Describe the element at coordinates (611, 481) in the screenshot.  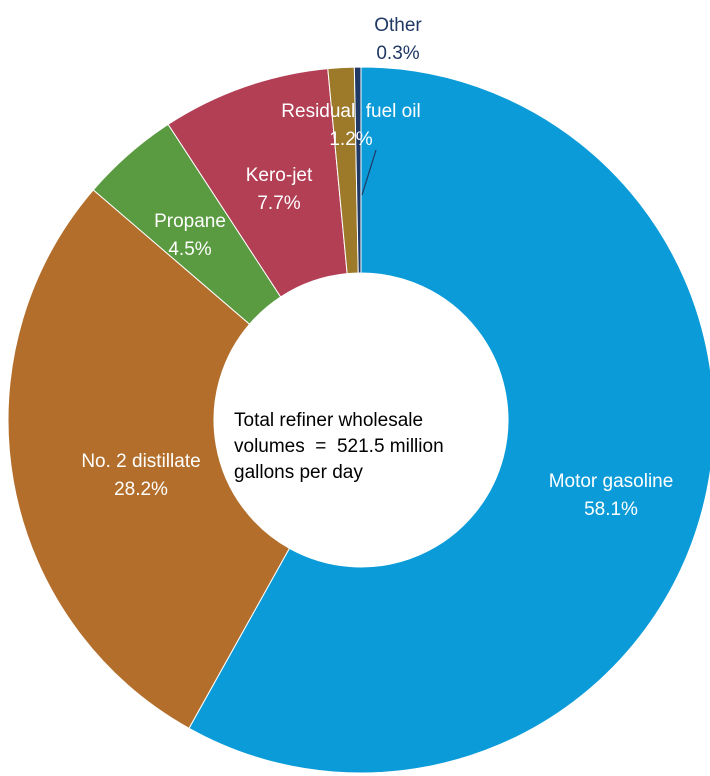
I see `label-motor-gasoline: Motor gasoline` at that location.